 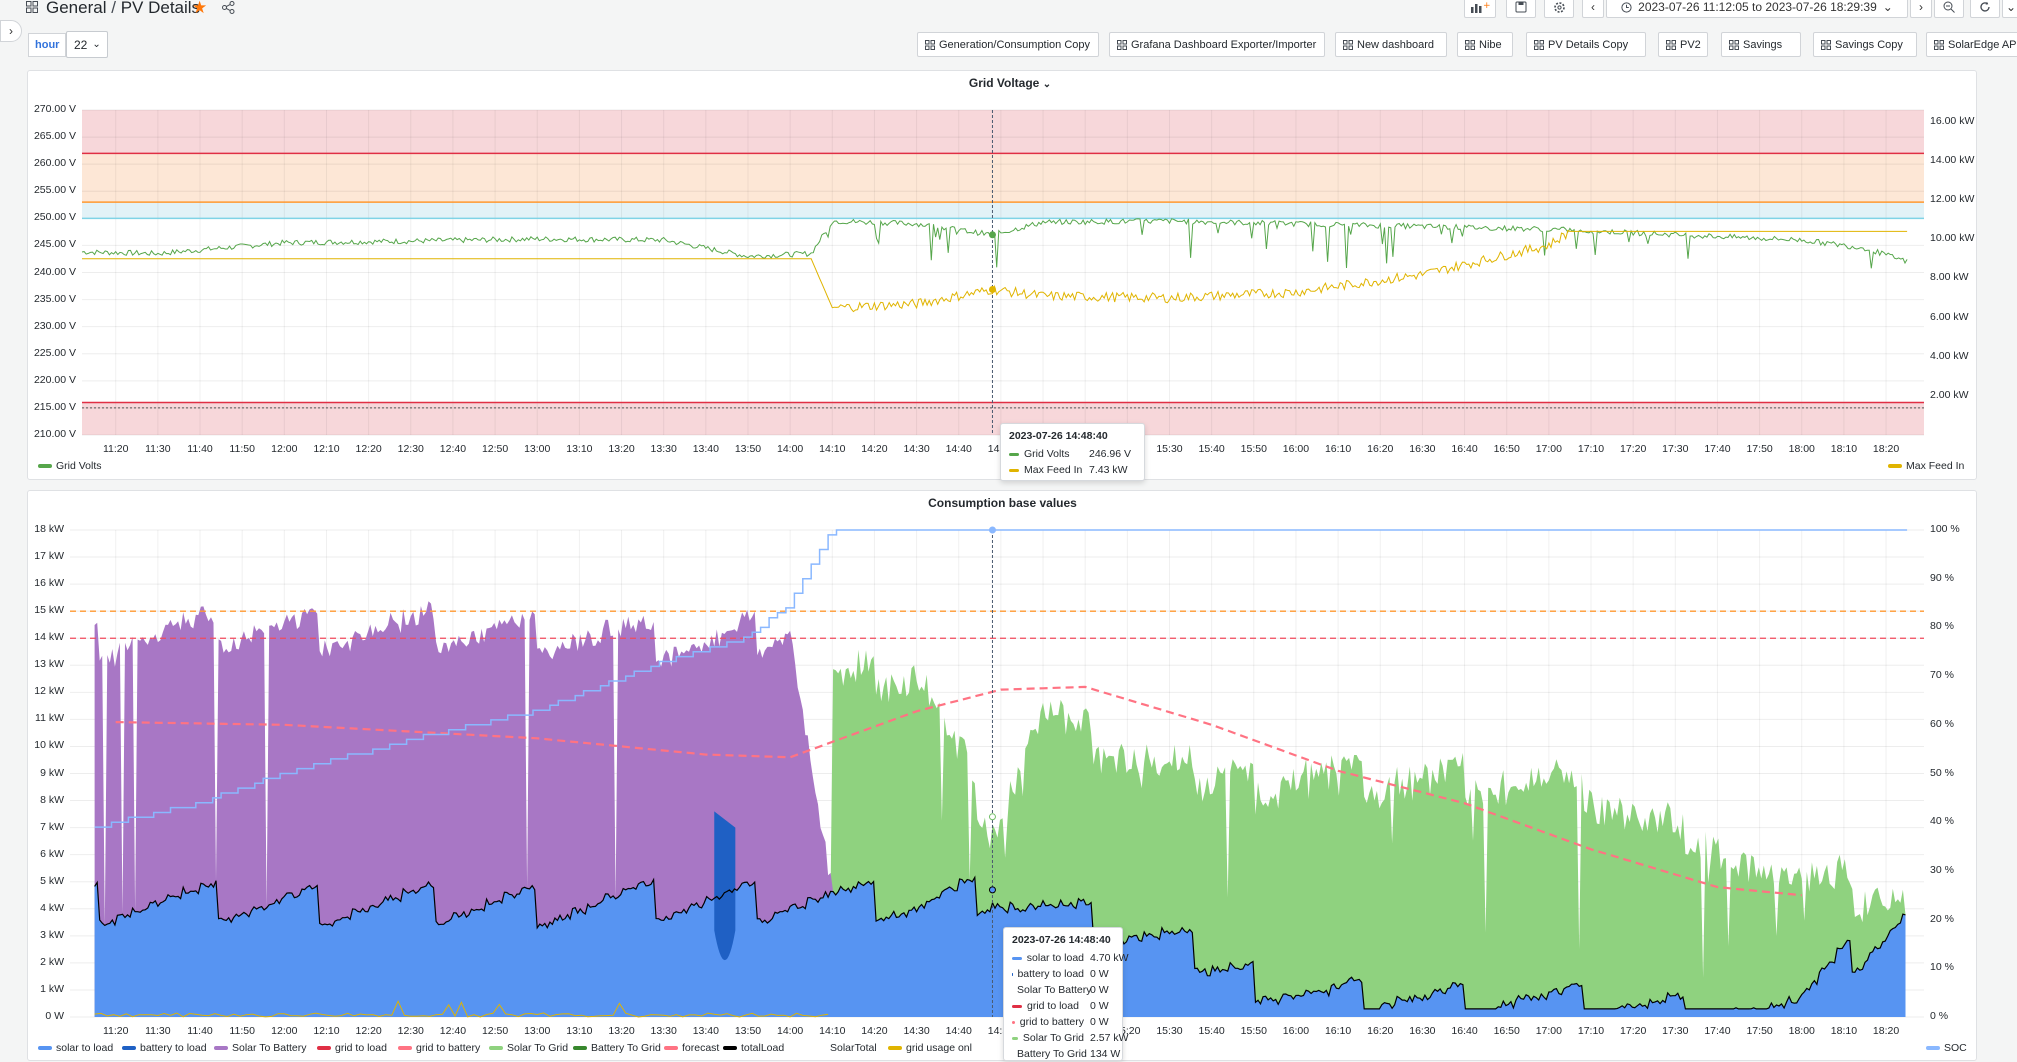 What do you see at coordinates (1942, 724) in the screenshot?
I see `y-tick-label: 60 %` at bounding box center [1942, 724].